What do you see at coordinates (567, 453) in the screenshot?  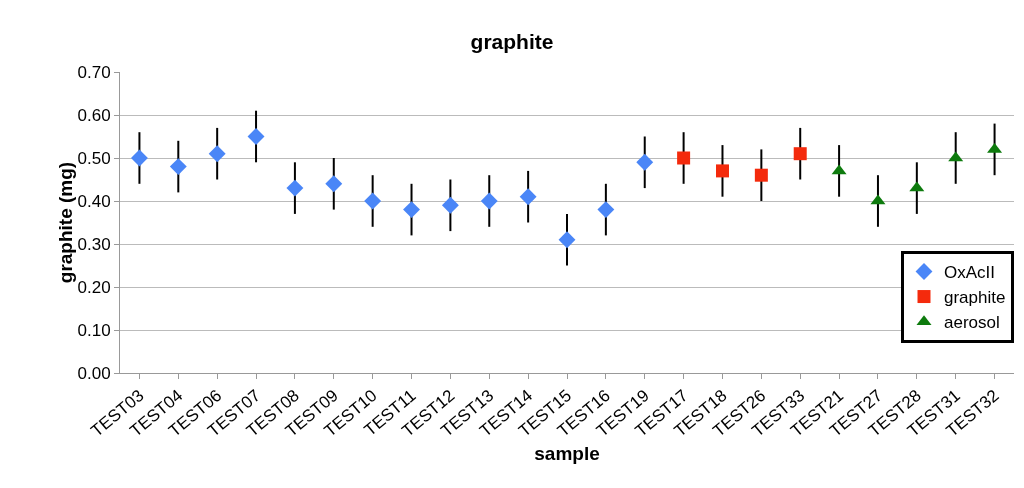 I see `x-axis-title: sample` at bounding box center [567, 453].